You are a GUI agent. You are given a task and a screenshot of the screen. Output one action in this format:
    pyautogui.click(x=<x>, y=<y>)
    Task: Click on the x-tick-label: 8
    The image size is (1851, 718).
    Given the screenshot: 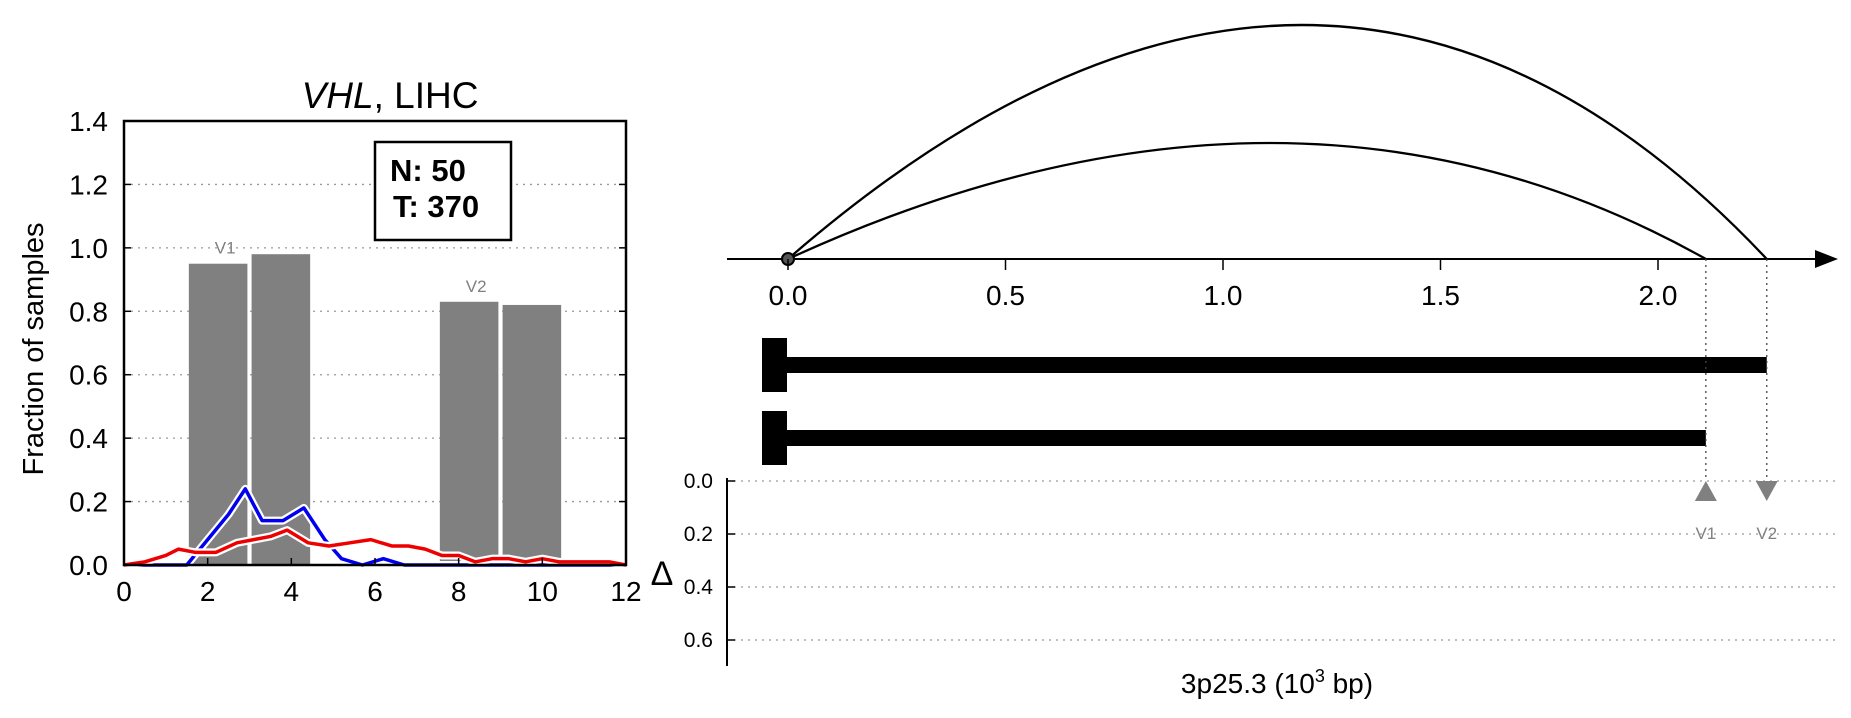 What is the action you would take?
    pyautogui.click(x=459, y=591)
    